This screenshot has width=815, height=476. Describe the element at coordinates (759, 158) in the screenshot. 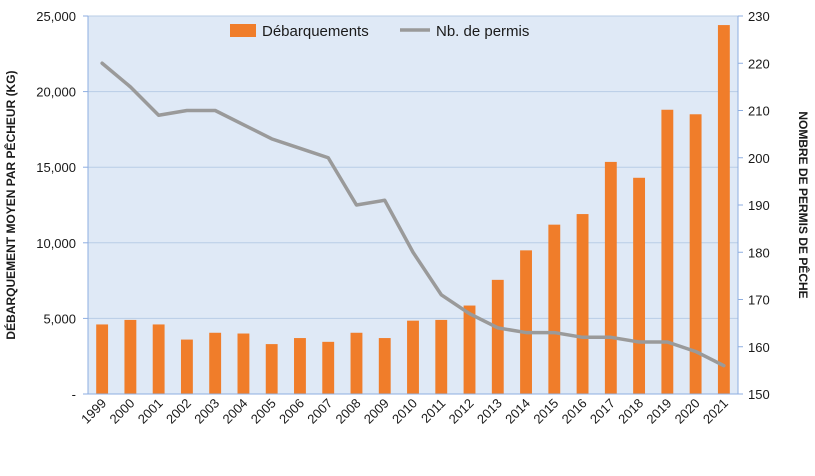

I see `y2-tick-label: 200` at that location.